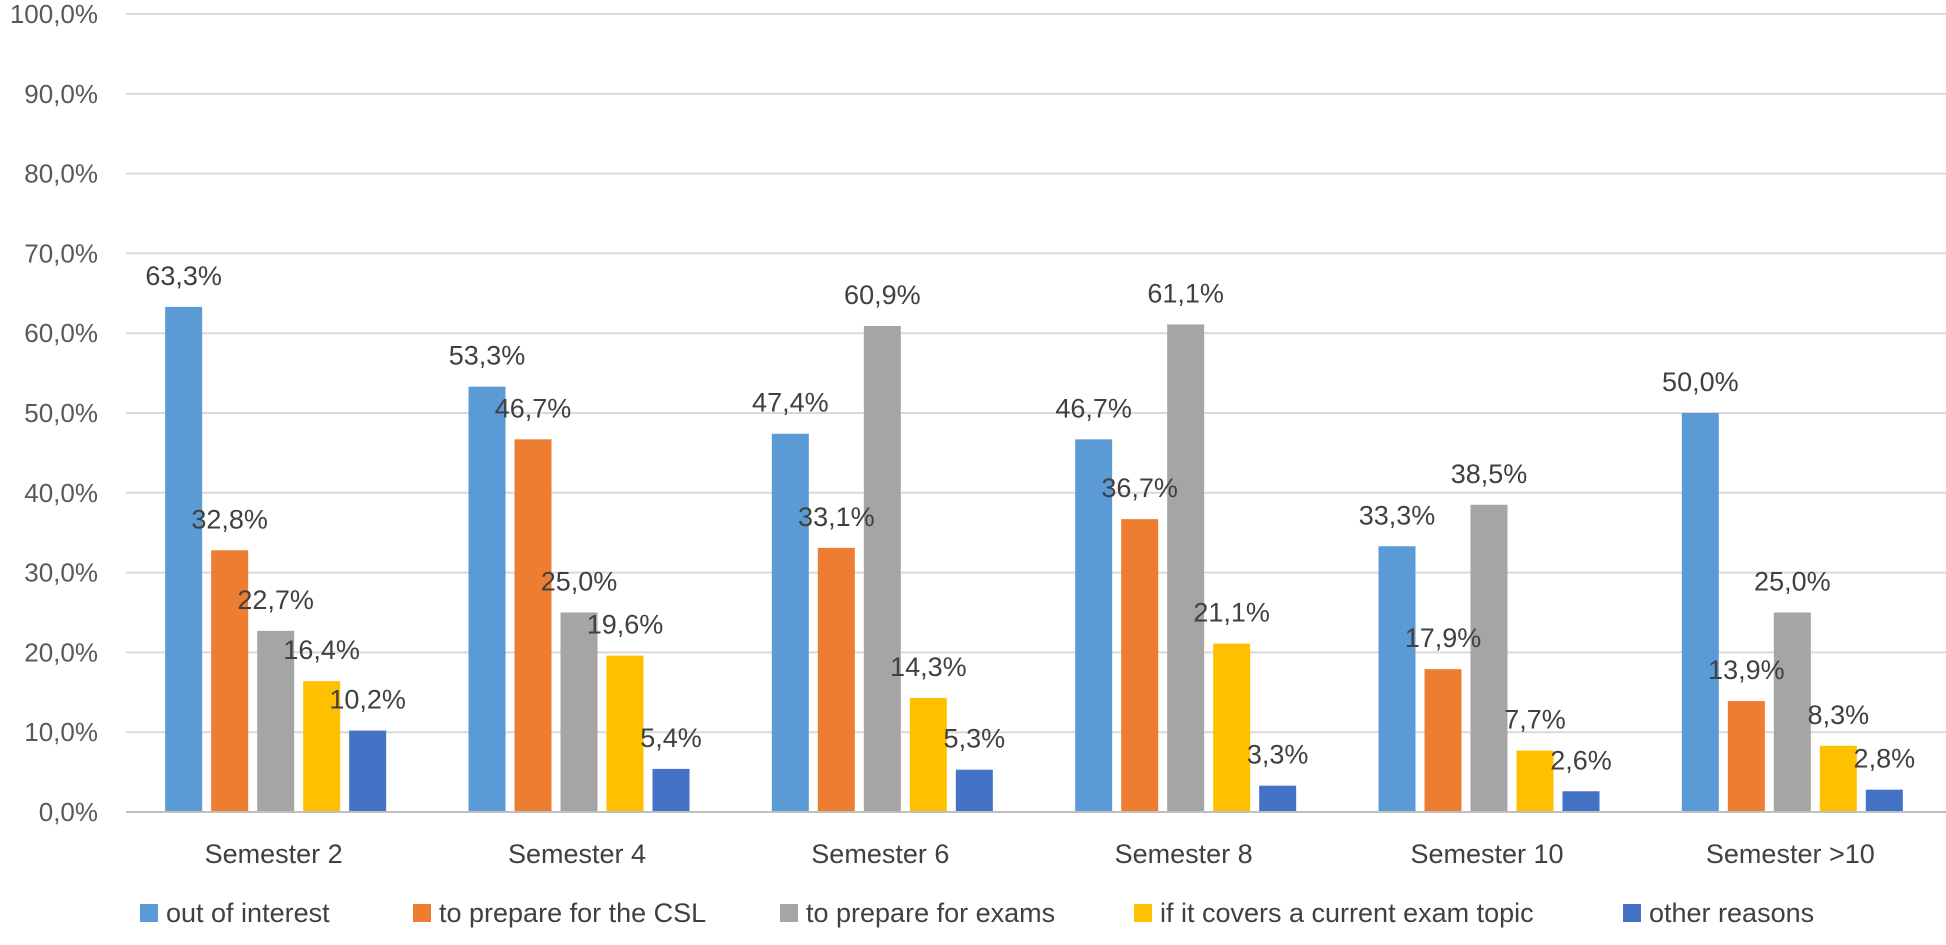 The image size is (1946, 945). I want to click on data-label: 63,3%, so click(183, 276).